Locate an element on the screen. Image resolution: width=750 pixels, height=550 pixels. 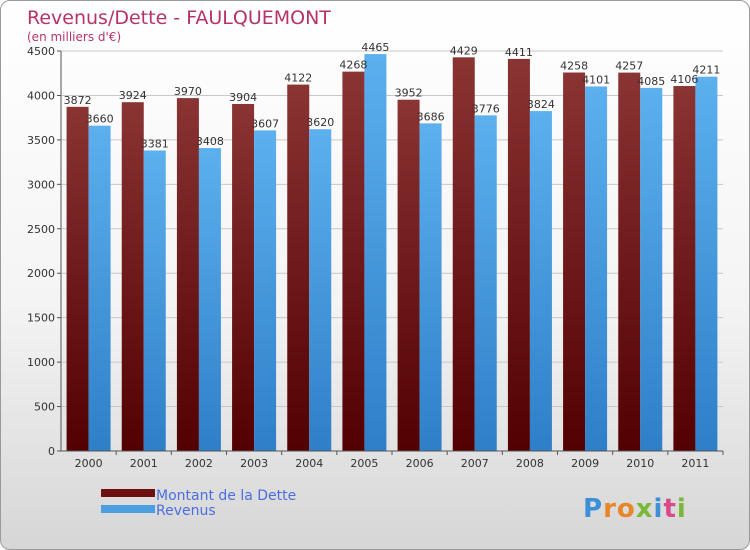
bar-dette-2003 is located at coordinates (243, 277).